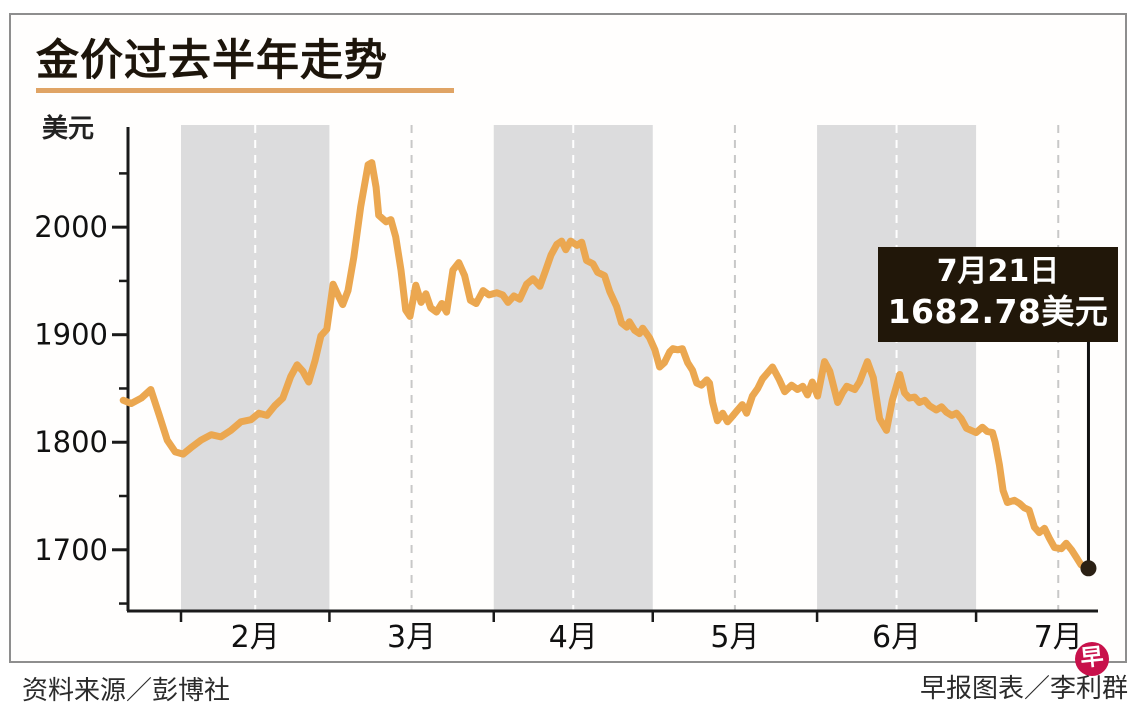 This screenshot has height=708, width=1140. Describe the element at coordinates (255, 637) in the screenshot. I see `x-month-label: 2月` at that location.